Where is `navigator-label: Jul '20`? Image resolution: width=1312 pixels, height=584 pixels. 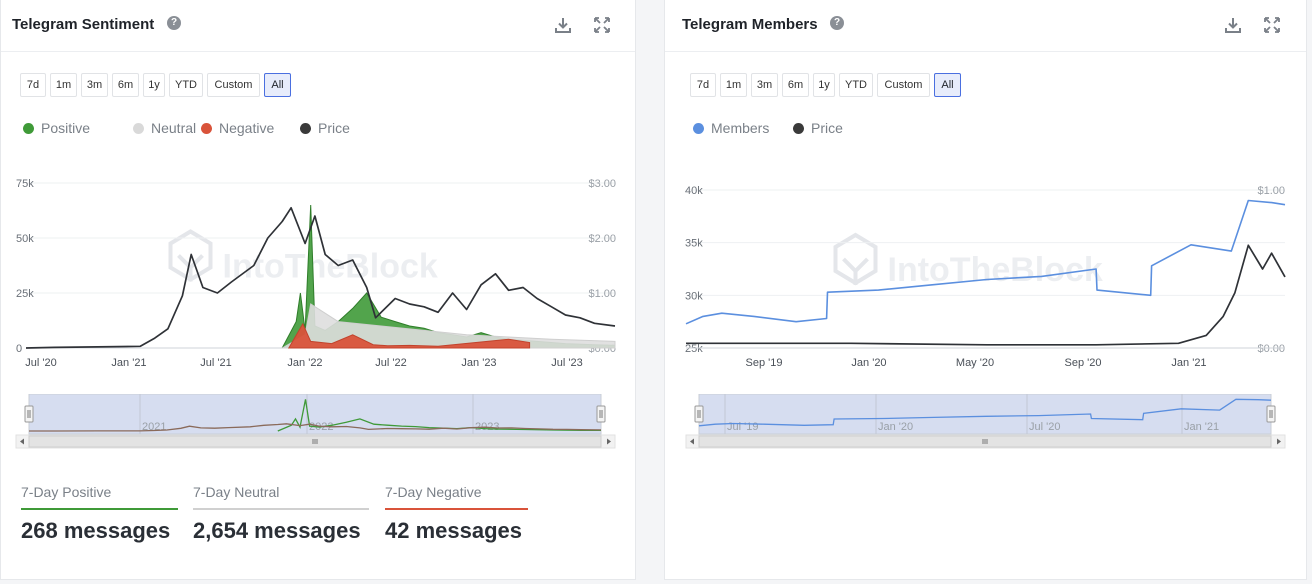
navigator-label: Jul '20 is located at coordinates (1044, 427).